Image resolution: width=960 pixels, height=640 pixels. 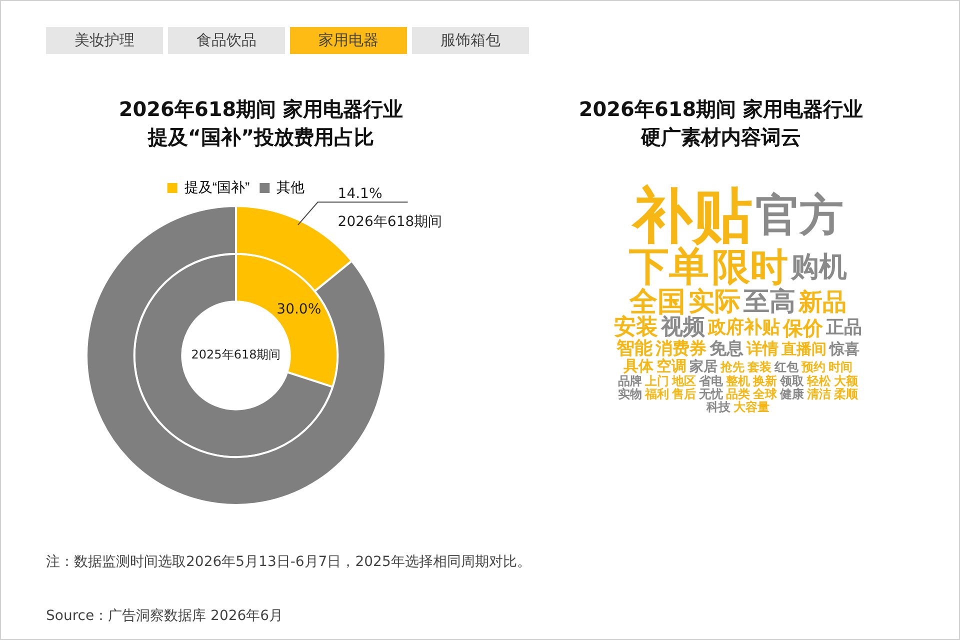 I want to click on text: 家用电器, so click(x=348, y=40).